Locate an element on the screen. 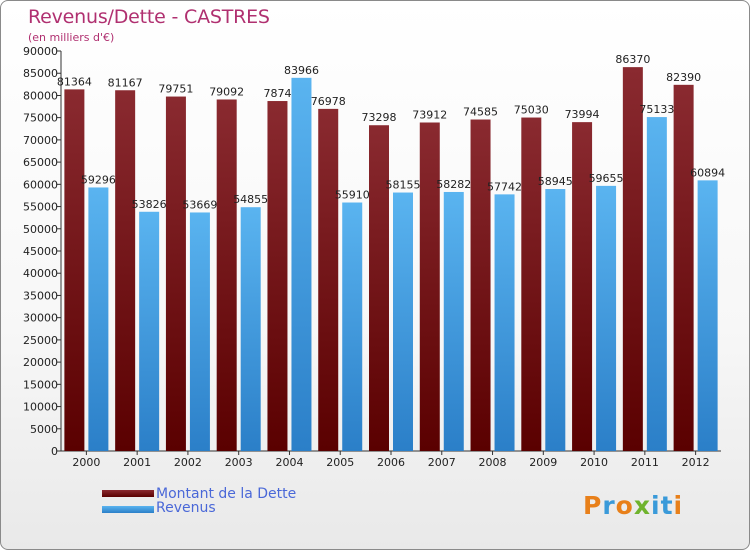 This screenshot has height=550, width=750. data-label-revenus: 58945 is located at coordinates (555, 181).